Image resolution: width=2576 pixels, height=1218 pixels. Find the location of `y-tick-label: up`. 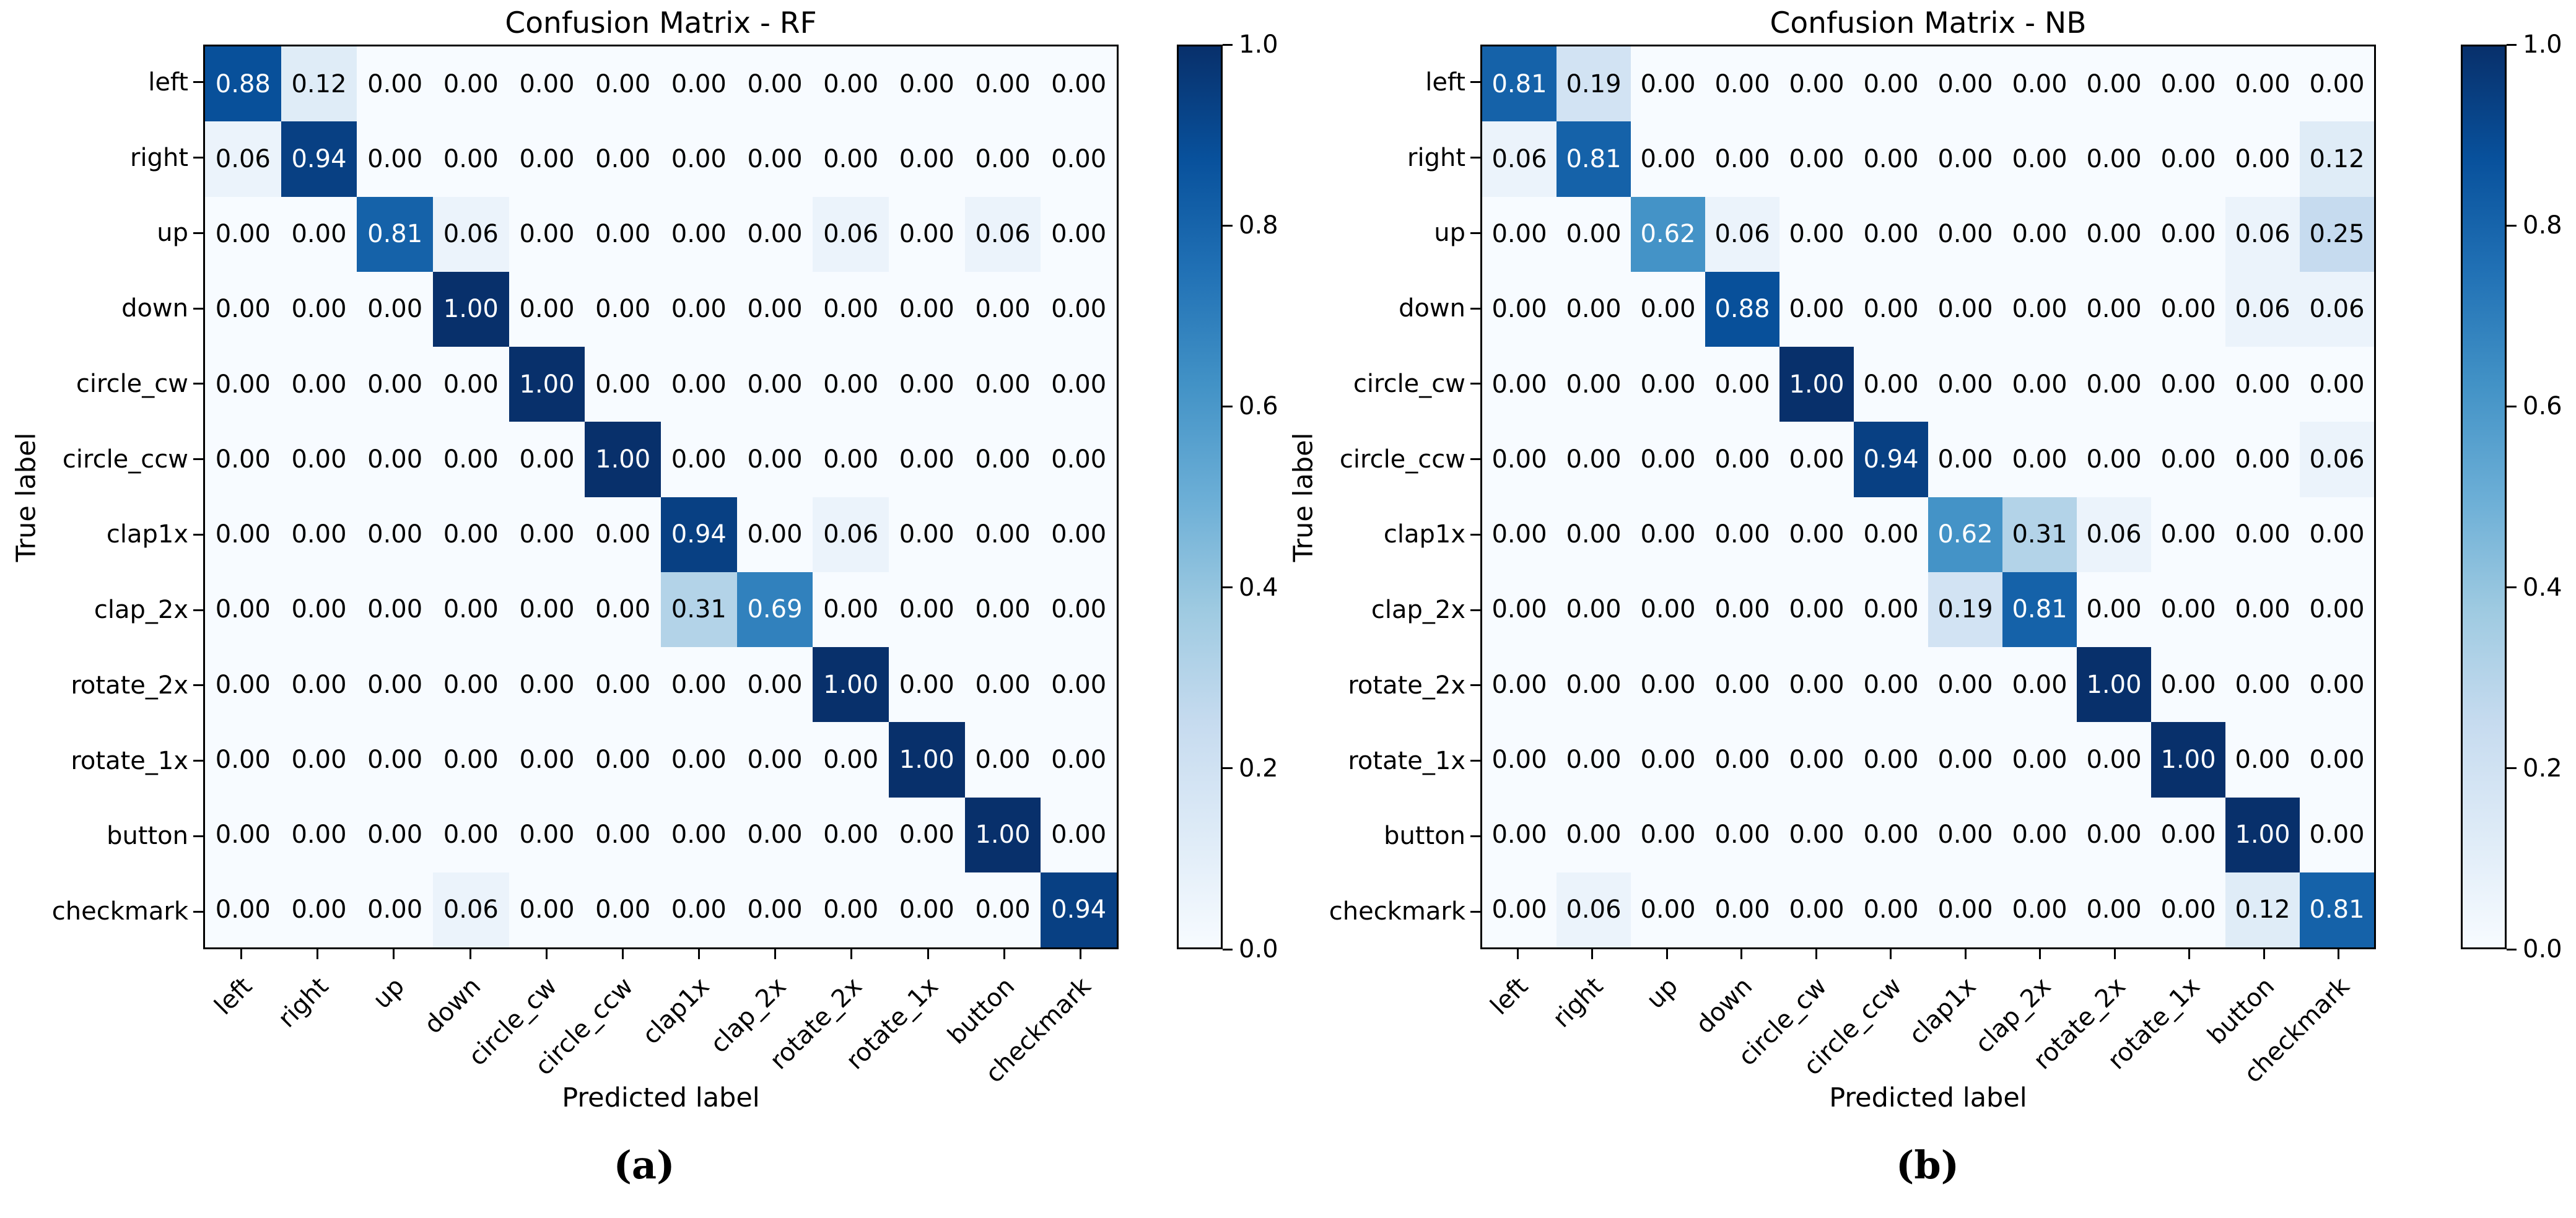

y-tick-label: up is located at coordinates (172, 233).